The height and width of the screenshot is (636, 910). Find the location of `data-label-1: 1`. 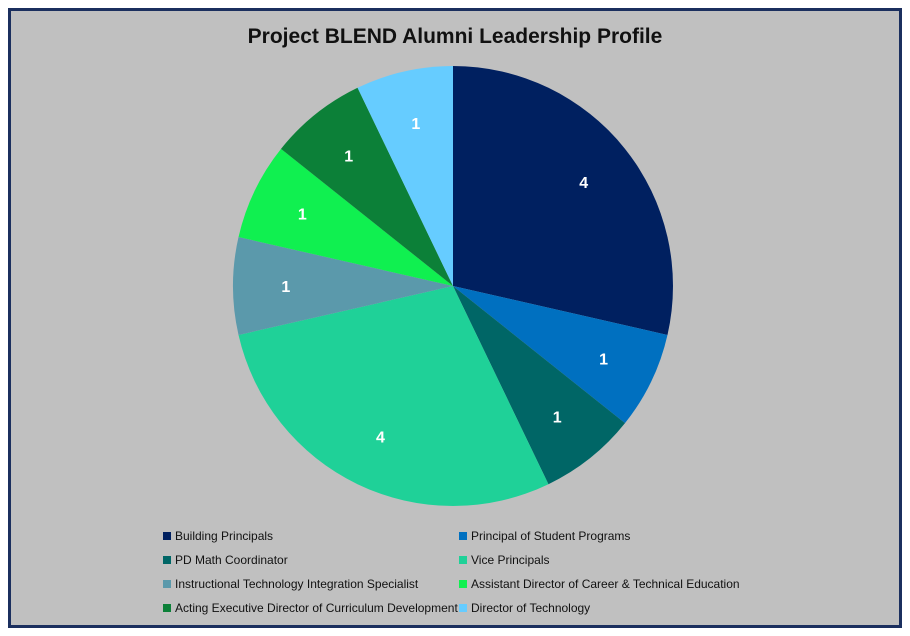

data-label-1: 1 is located at coordinates (603, 360).